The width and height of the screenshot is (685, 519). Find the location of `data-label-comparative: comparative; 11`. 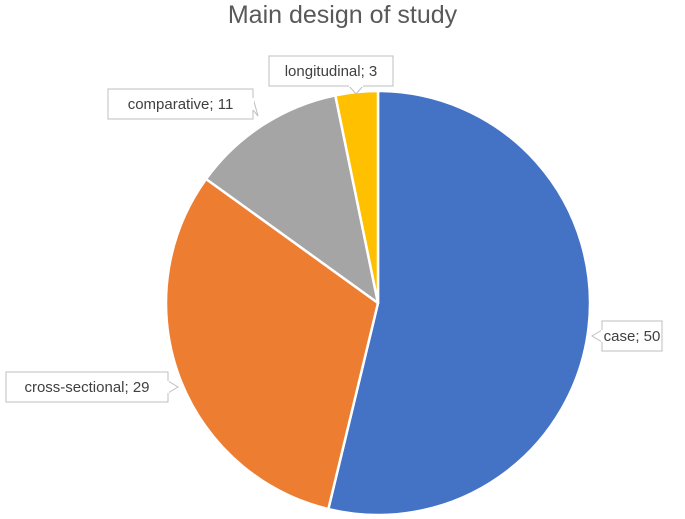

data-label-comparative: comparative; 11 is located at coordinates (183, 104).